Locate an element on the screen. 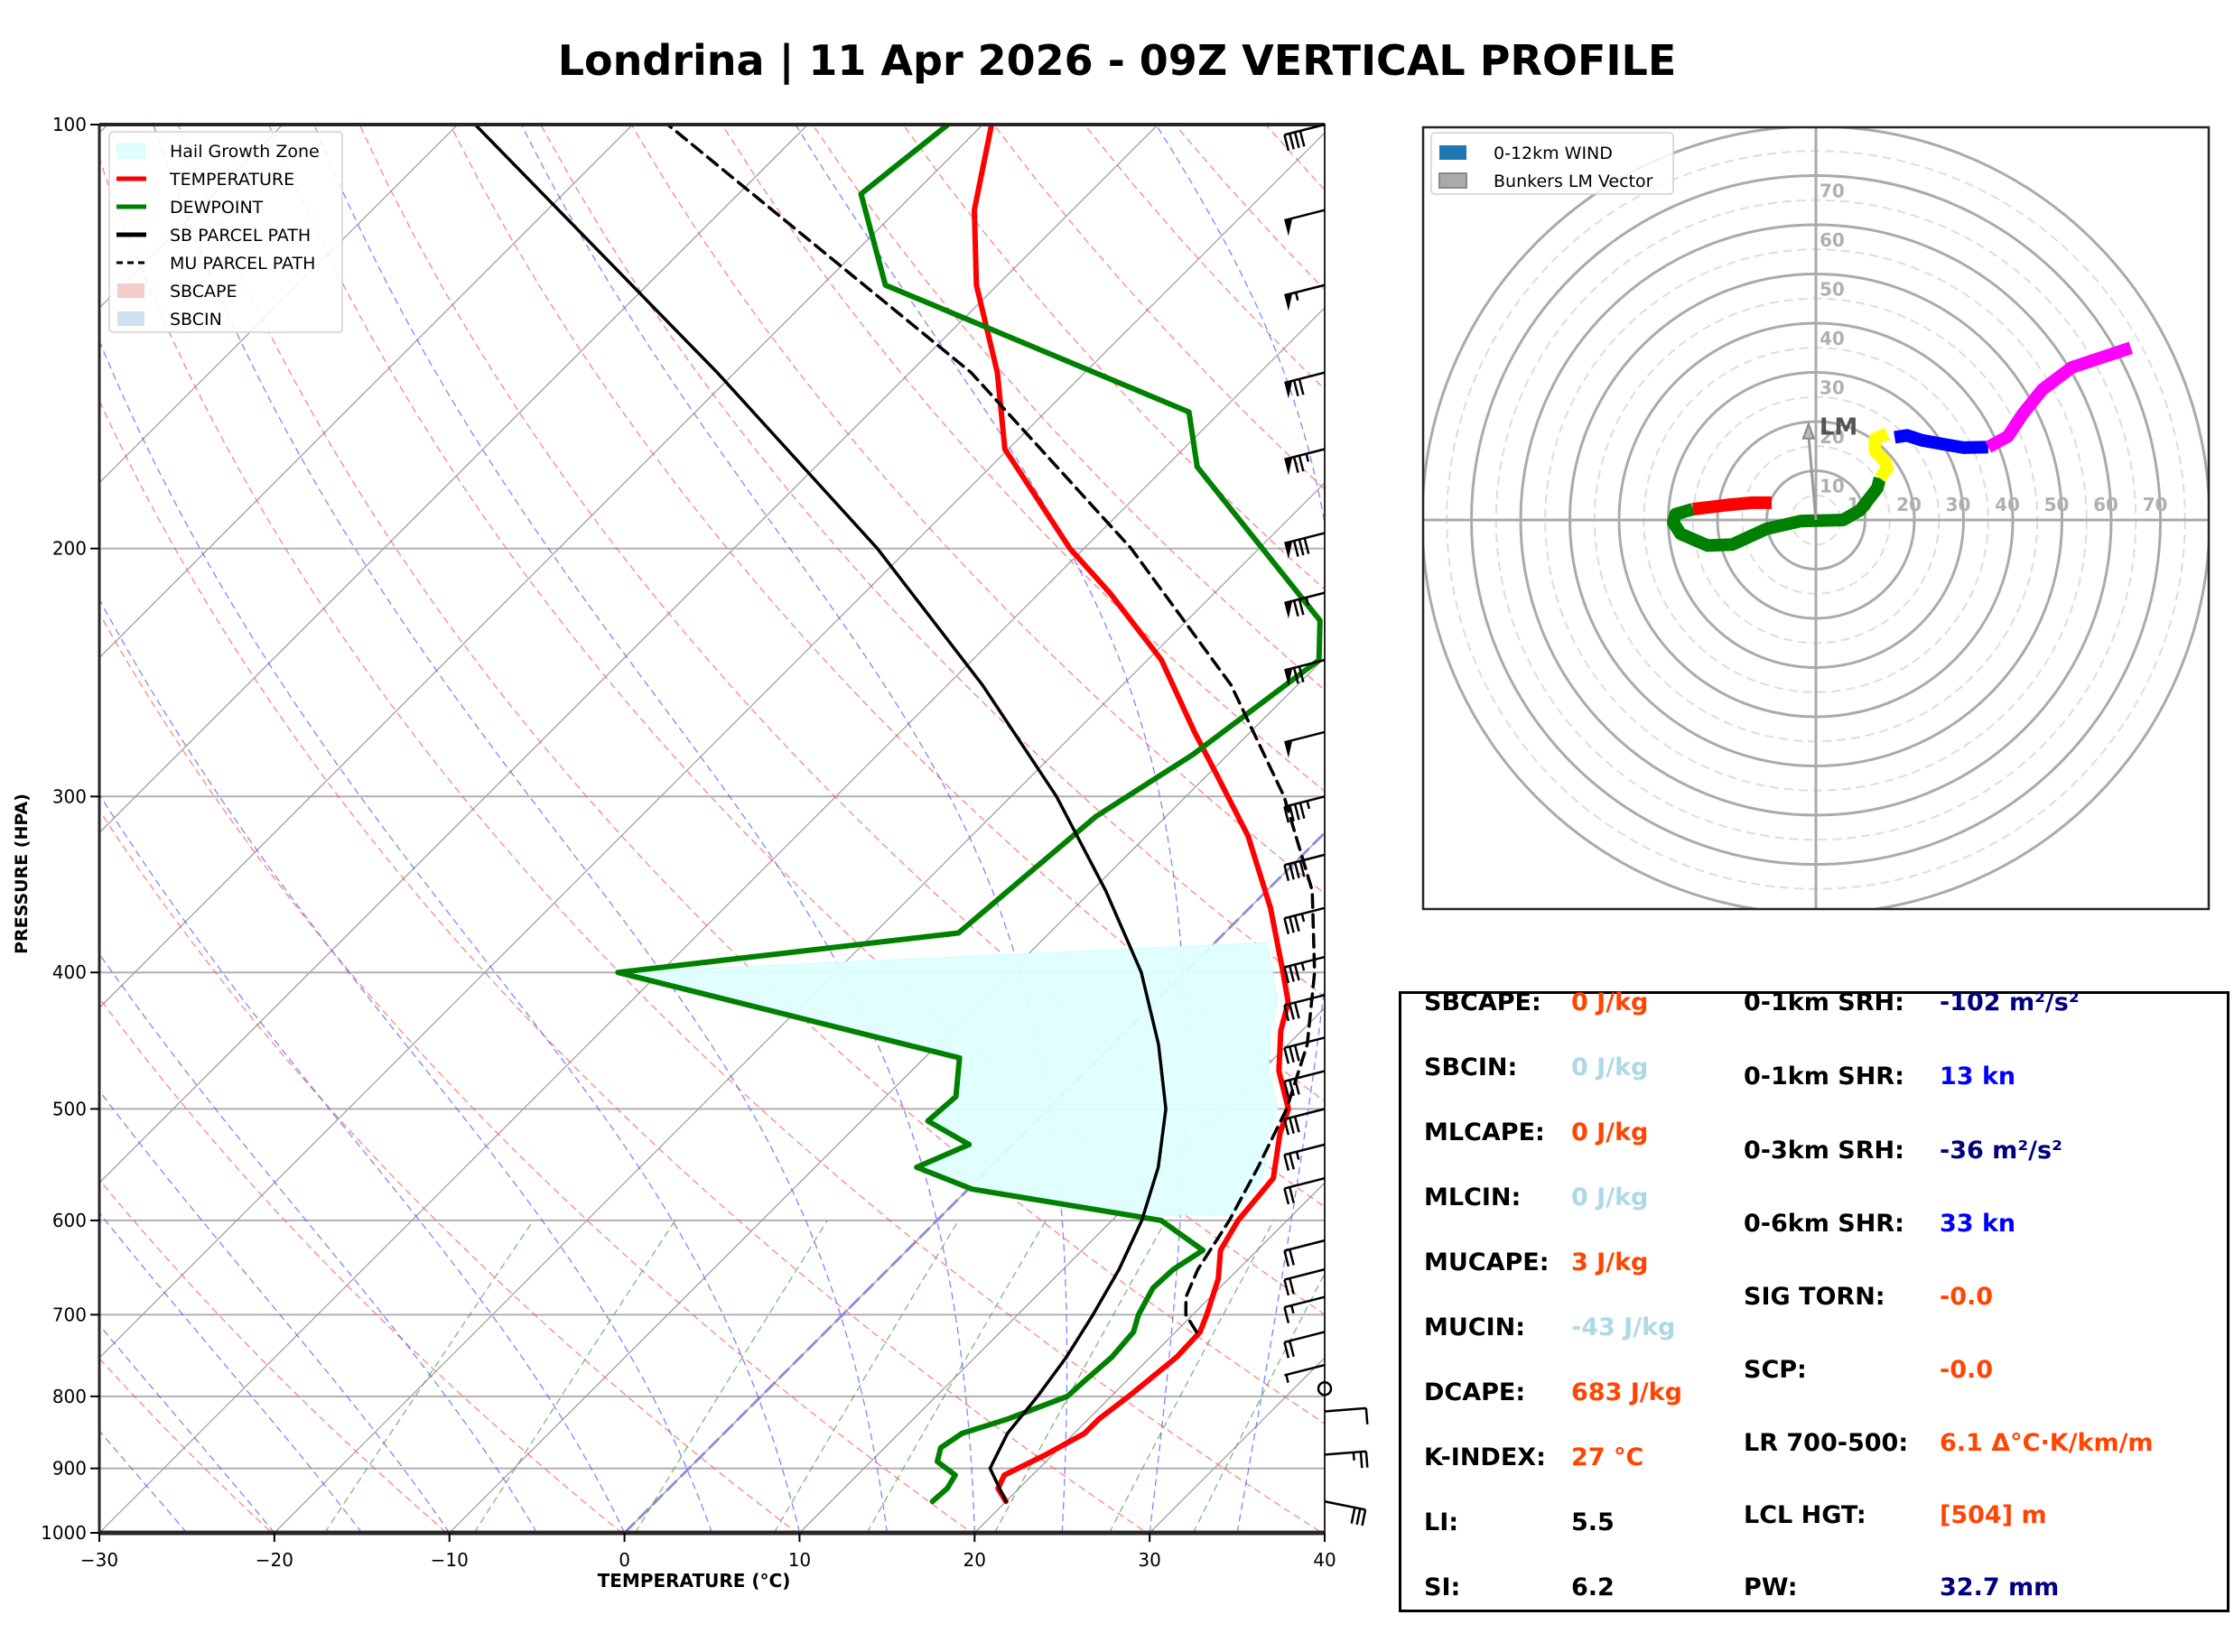 Image resolution: width=2234 pixels, height=1652 pixels. y-tick-label: 200 is located at coordinates (69, 549).